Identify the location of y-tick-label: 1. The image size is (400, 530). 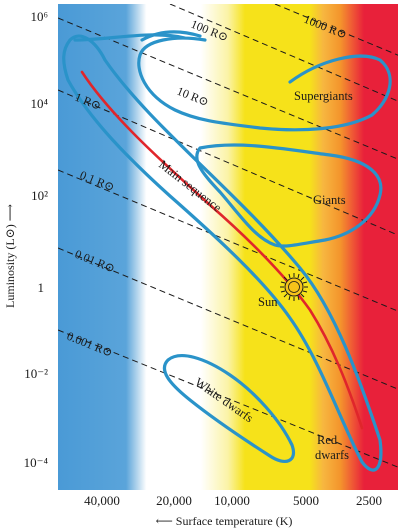
(41, 287).